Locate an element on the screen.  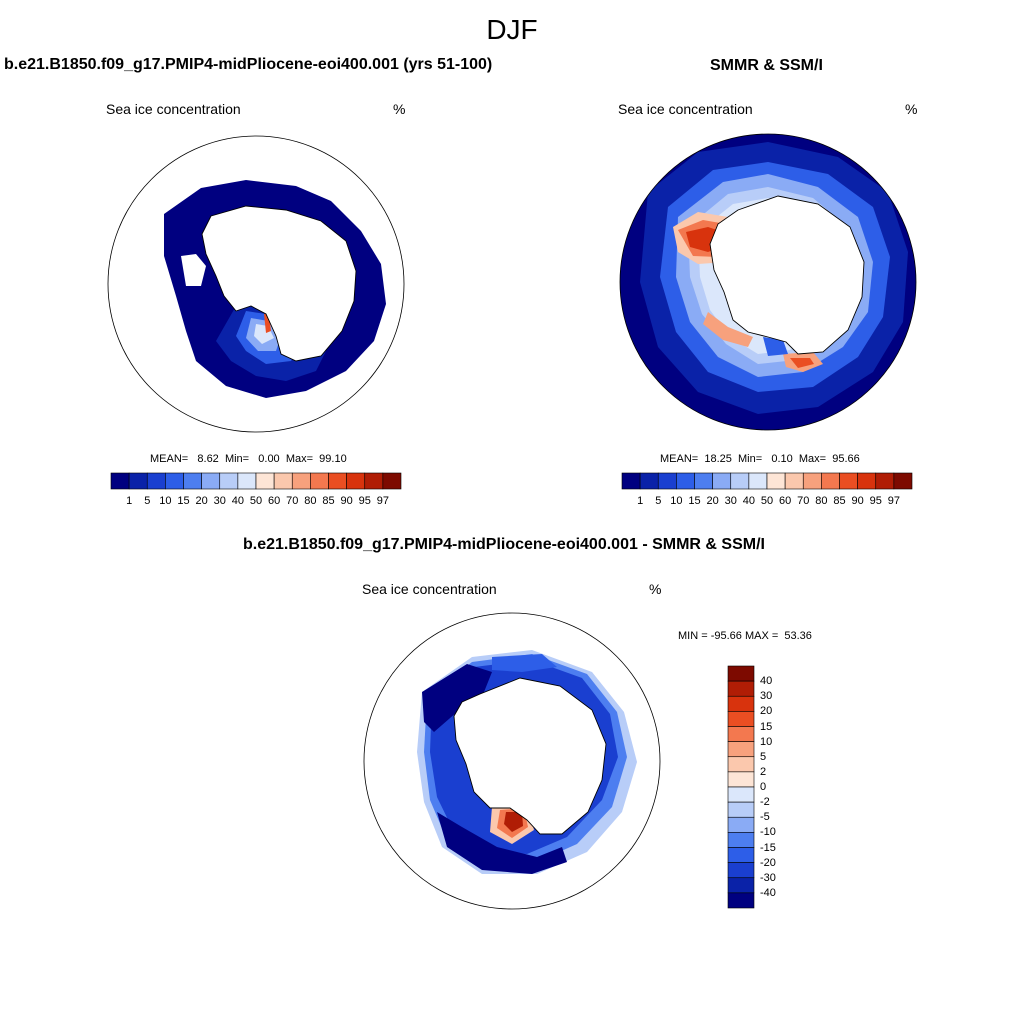
panel-3-colorbar-tick-label: -20 is located at coordinates (768, 862).